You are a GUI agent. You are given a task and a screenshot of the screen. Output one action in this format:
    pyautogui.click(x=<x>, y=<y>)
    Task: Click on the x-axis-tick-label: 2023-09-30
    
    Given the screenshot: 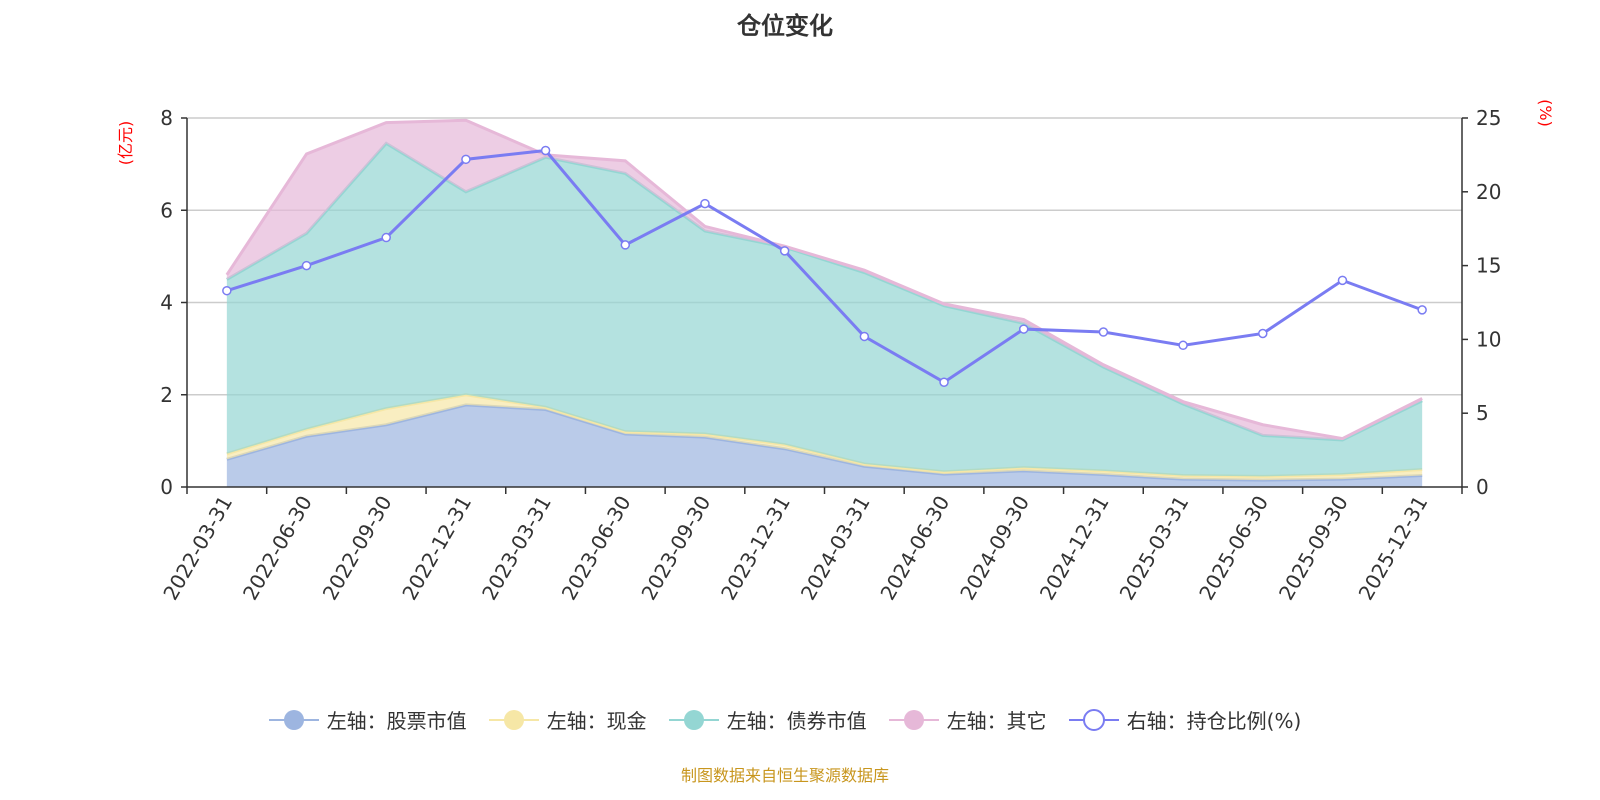 What is the action you would take?
    pyautogui.click(x=675, y=548)
    